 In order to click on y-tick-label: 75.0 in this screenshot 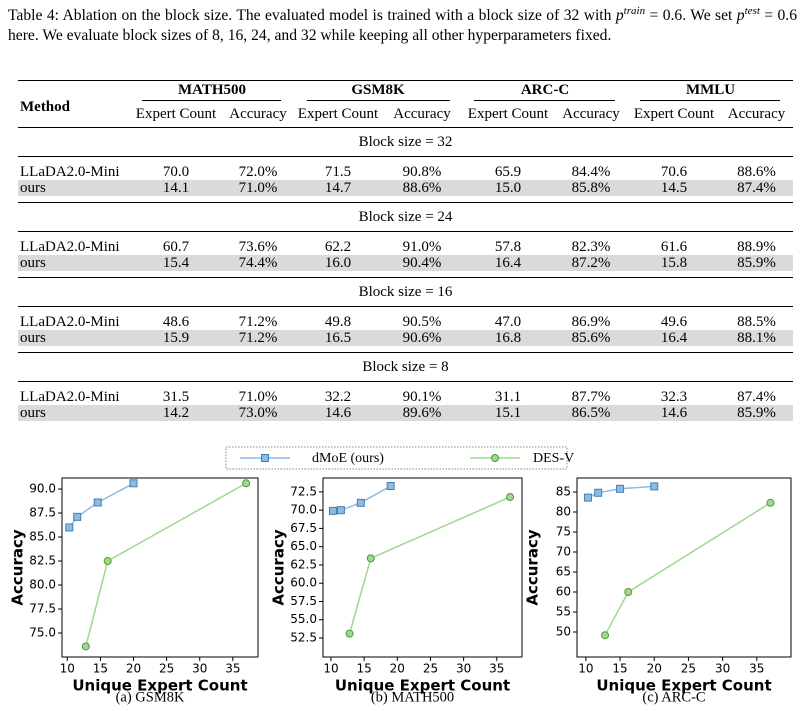, I will do `click(42, 633)`.